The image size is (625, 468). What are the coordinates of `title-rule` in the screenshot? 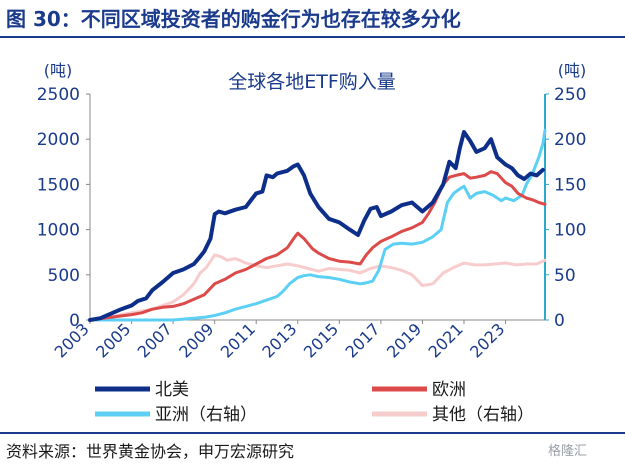 It's located at (312, 37).